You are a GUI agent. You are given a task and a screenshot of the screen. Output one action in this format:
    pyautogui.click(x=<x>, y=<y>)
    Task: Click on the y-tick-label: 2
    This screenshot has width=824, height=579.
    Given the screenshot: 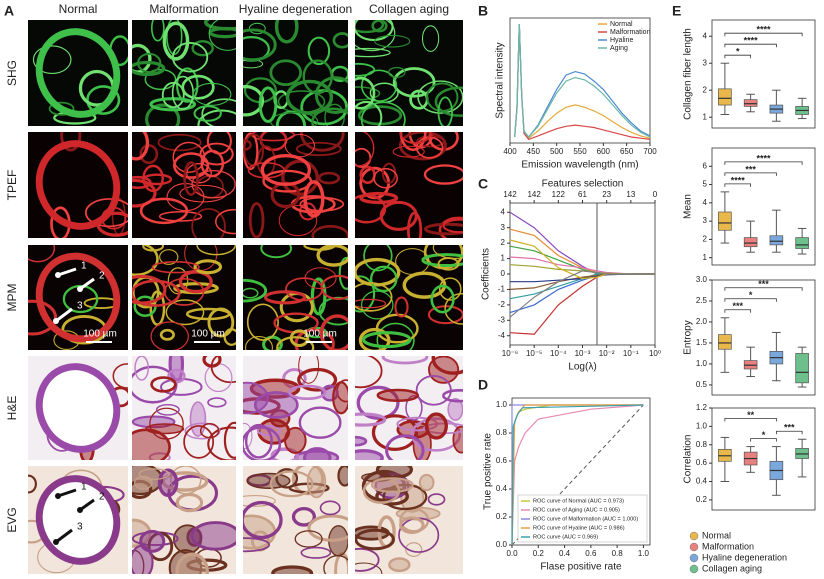 What is the action you would take?
    pyautogui.click(x=705, y=239)
    